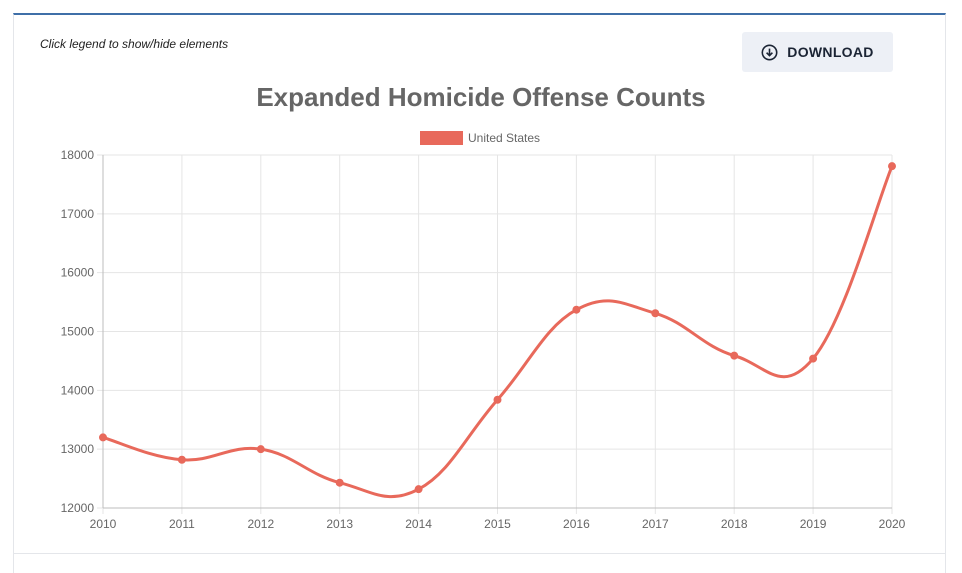 The image size is (962, 573). Describe the element at coordinates (103, 524) in the screenshot. I see `x-tick-label: 2010` at that location.